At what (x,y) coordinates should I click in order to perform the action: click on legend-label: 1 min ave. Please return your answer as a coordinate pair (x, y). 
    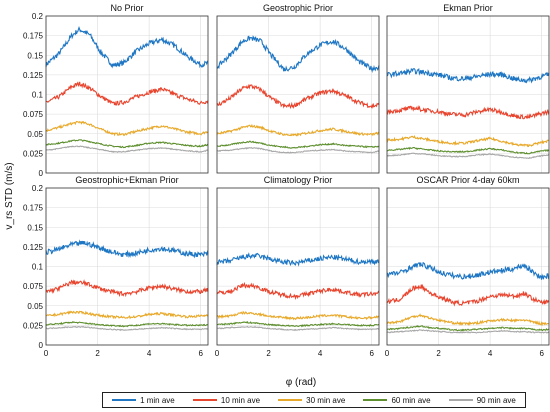
    Looking at the image, I should click on (157, 400).